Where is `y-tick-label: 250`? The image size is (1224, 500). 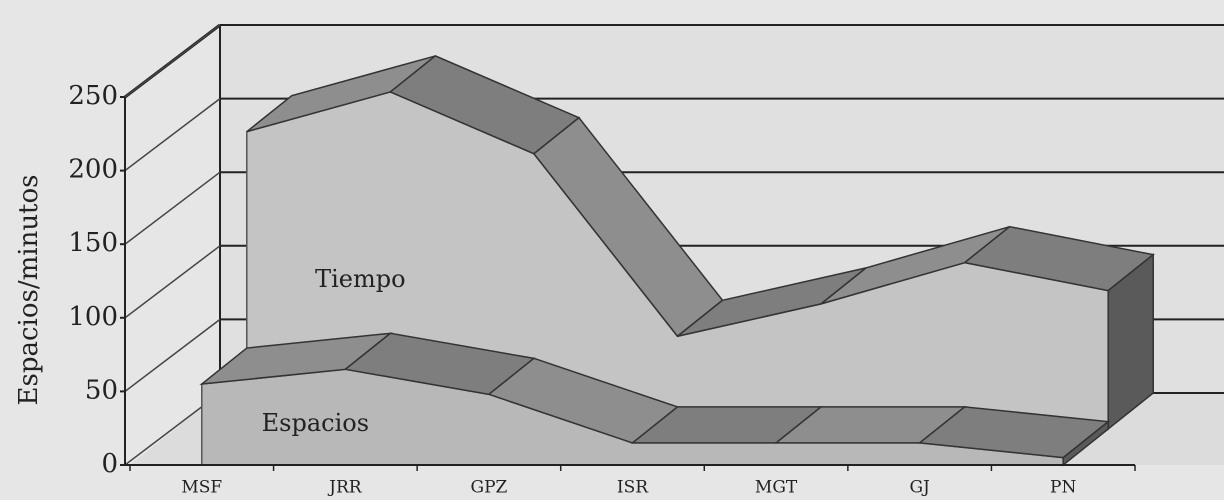 y-tick-label: 250 is located at coordinates (93, 96).